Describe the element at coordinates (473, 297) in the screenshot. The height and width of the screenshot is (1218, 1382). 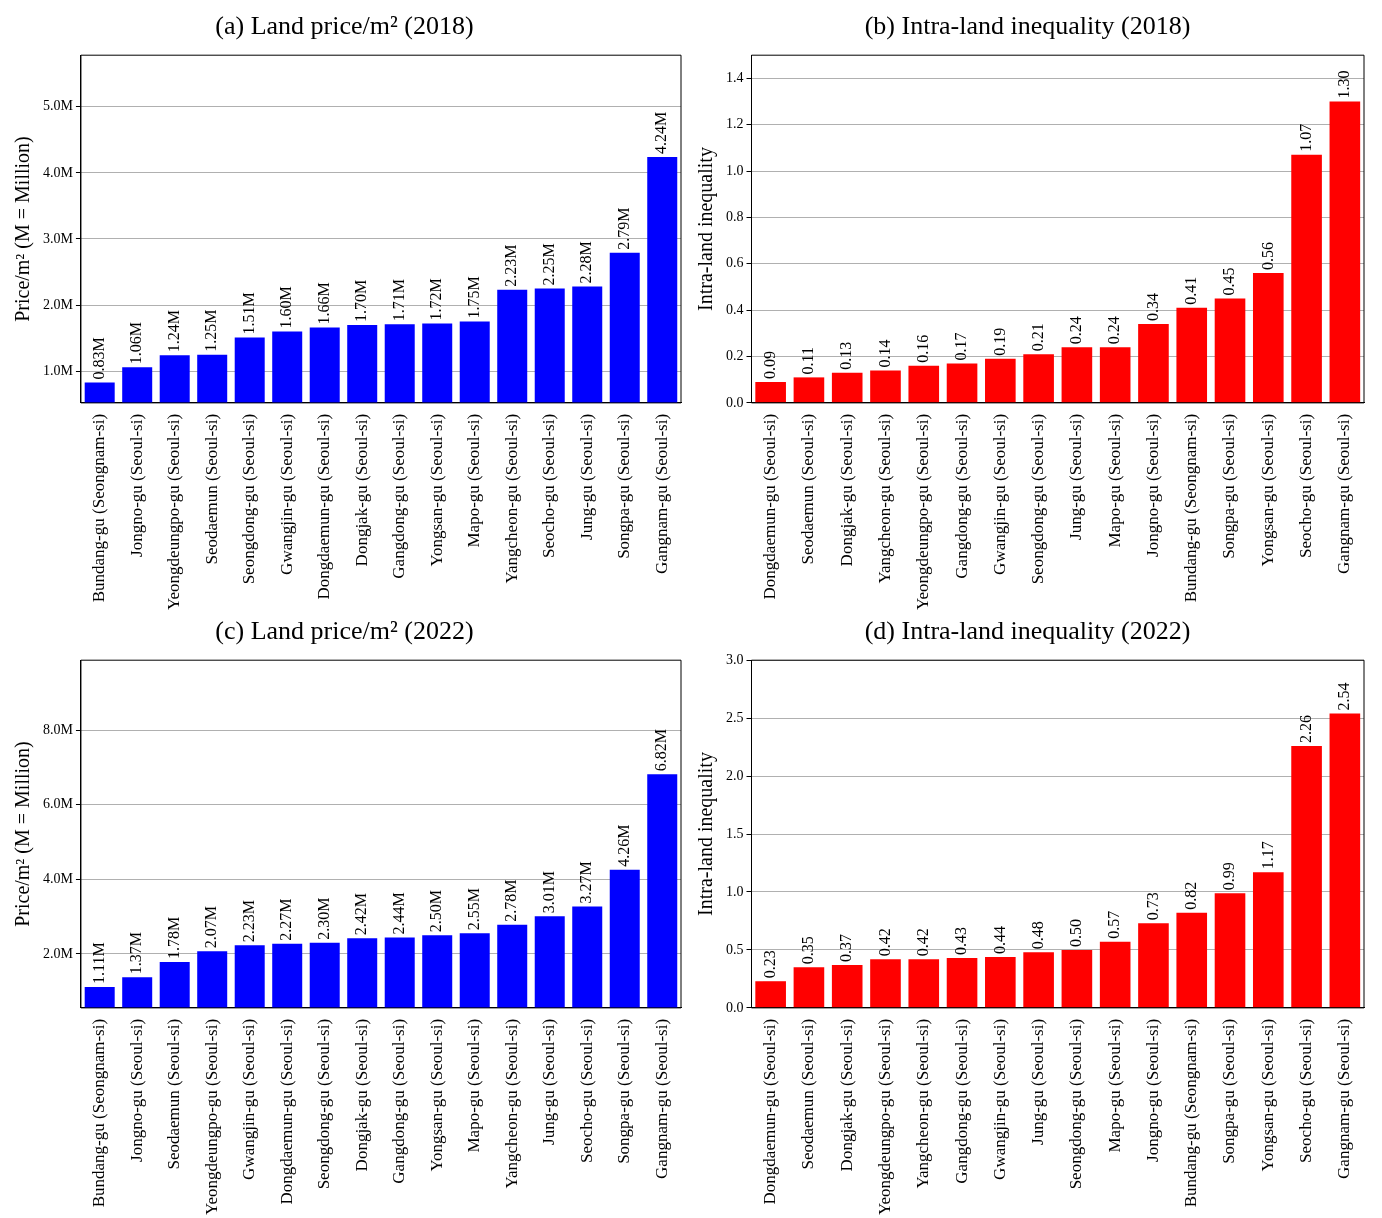
I see `data-label: 1.75M` at that location.